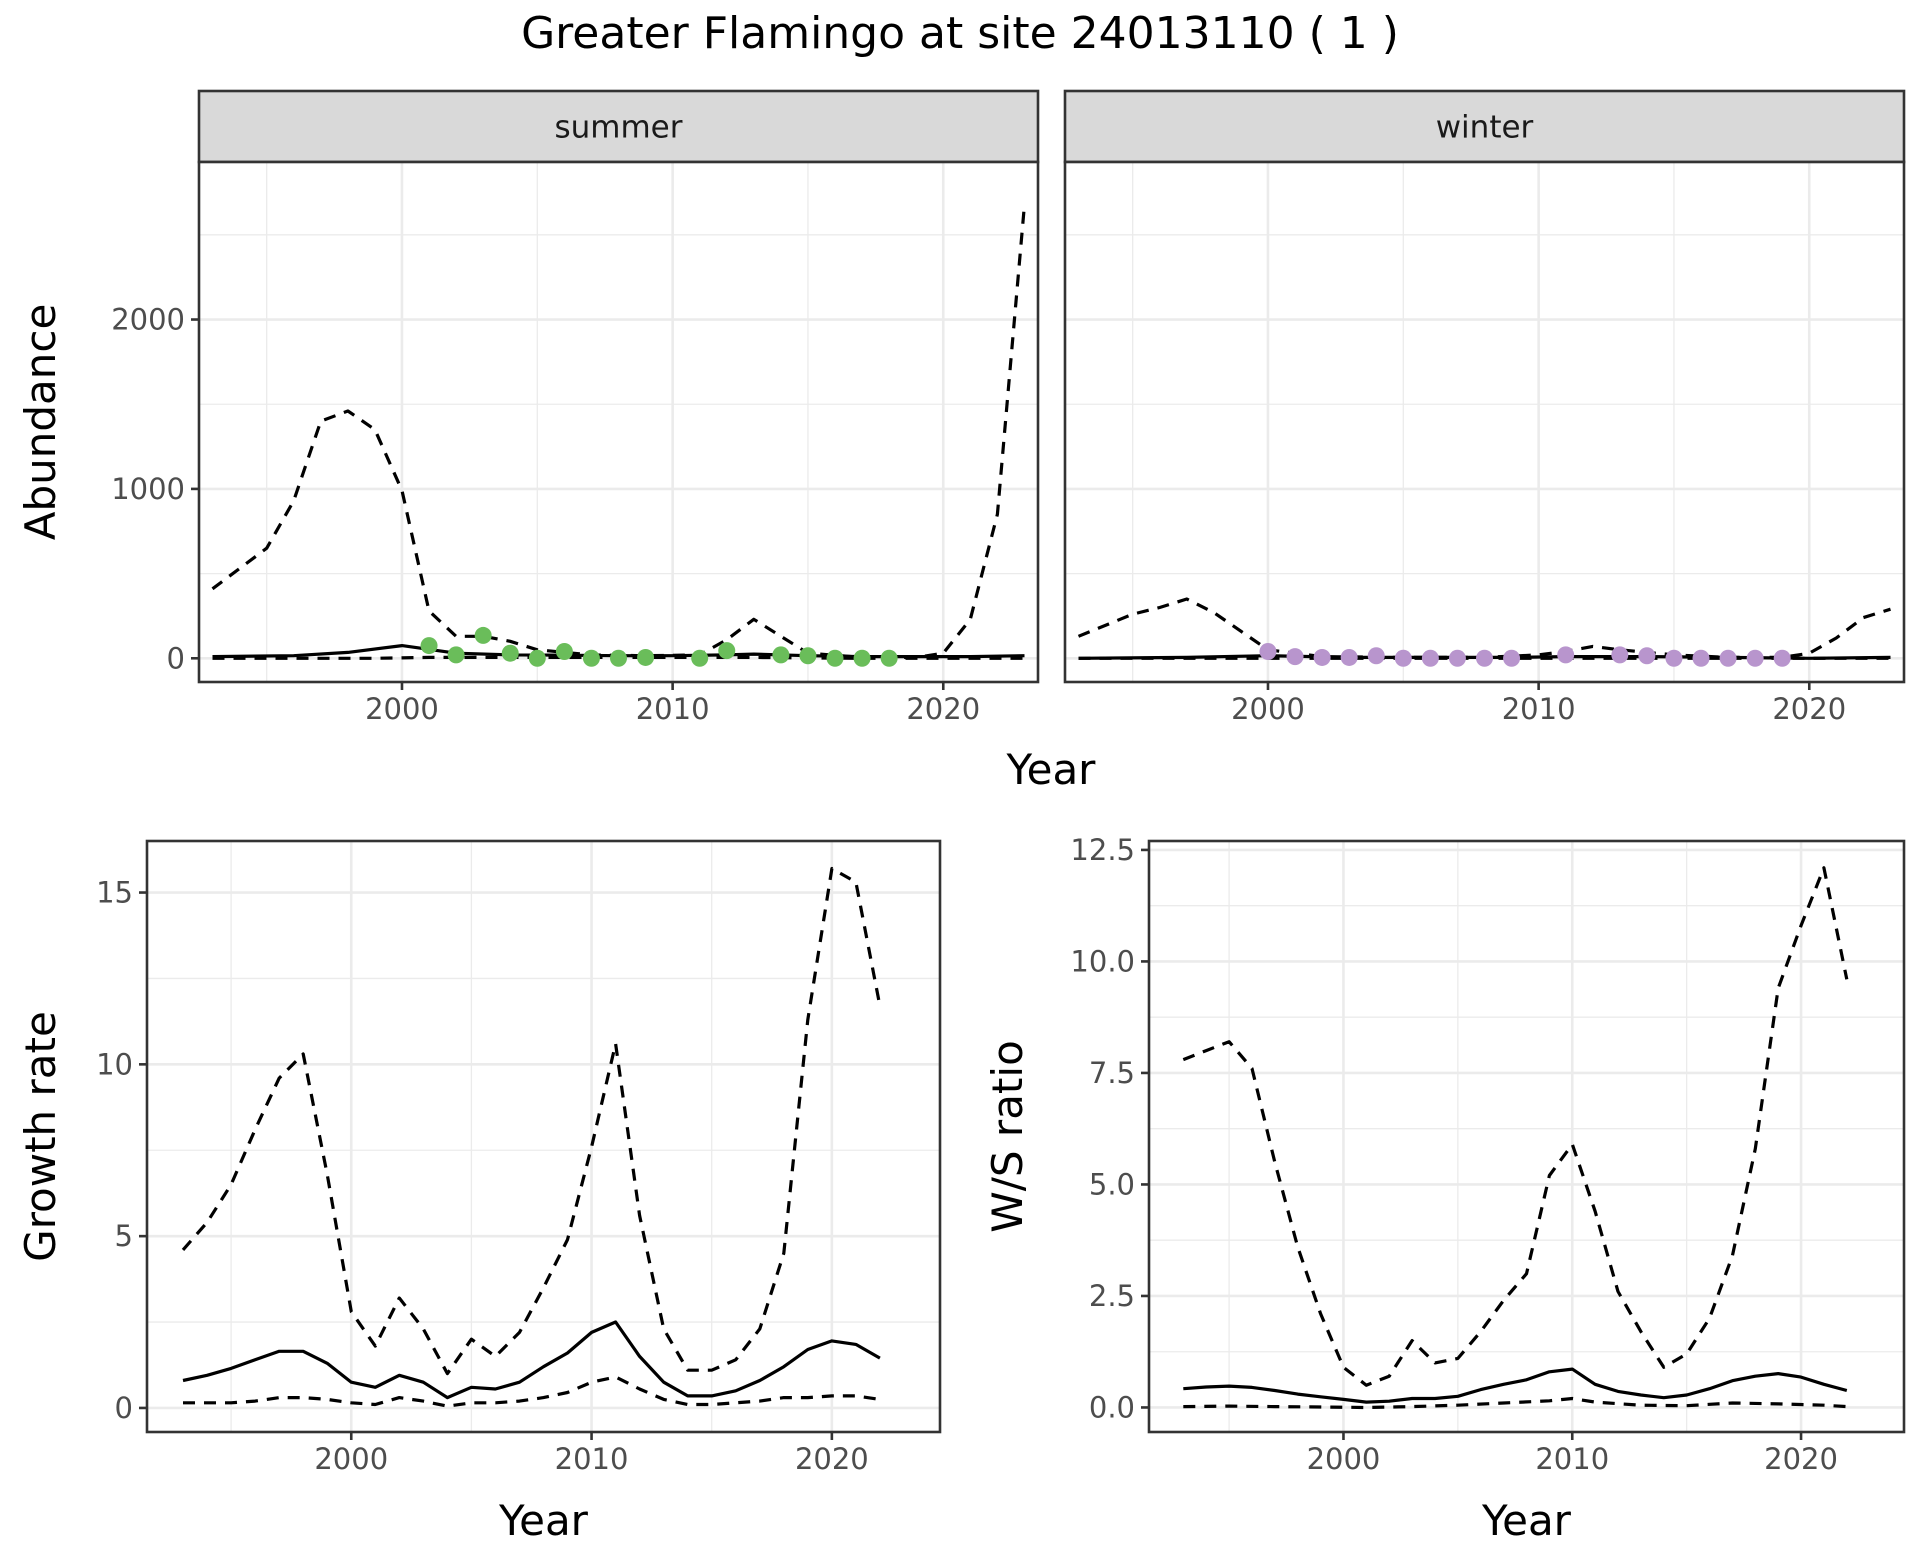 The width and height of the screenshot is (1920, 1560). Describe the element at coordinates (1485, 128) in the screenshot. I see `strip-label-winter: winter` at that location.